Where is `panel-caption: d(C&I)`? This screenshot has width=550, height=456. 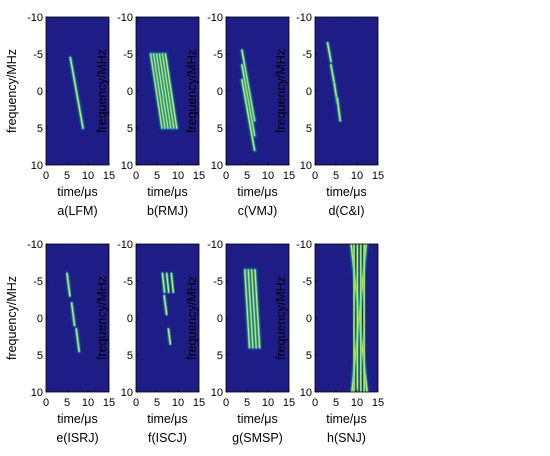
panel-caption: d(C&I) is located at coordinates (346, 211).